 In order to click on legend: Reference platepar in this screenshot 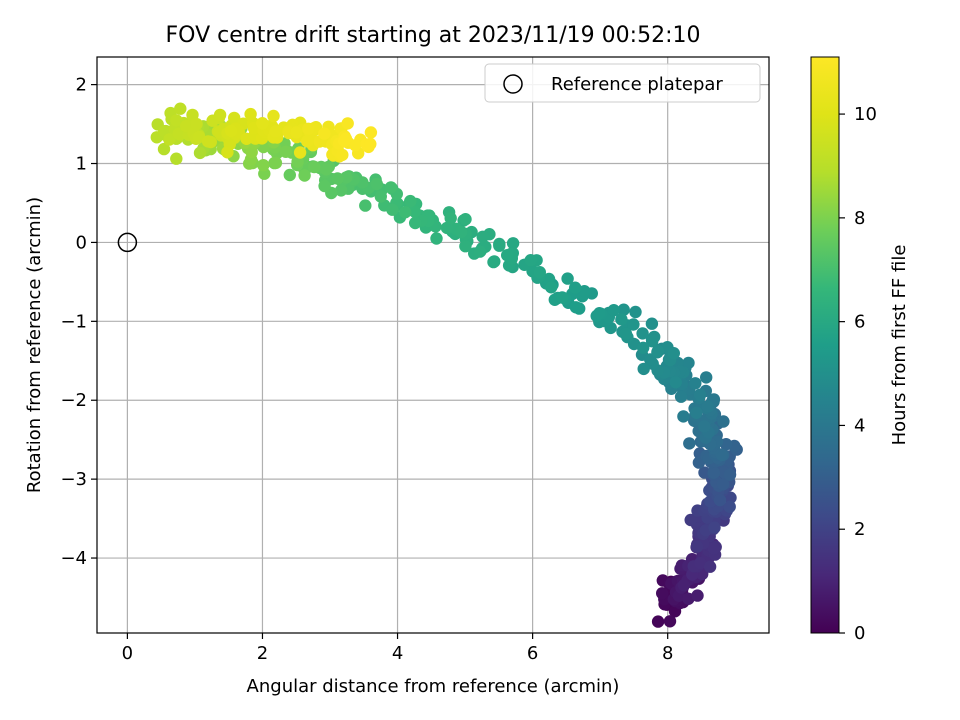, I will do `click(622, 83)`.